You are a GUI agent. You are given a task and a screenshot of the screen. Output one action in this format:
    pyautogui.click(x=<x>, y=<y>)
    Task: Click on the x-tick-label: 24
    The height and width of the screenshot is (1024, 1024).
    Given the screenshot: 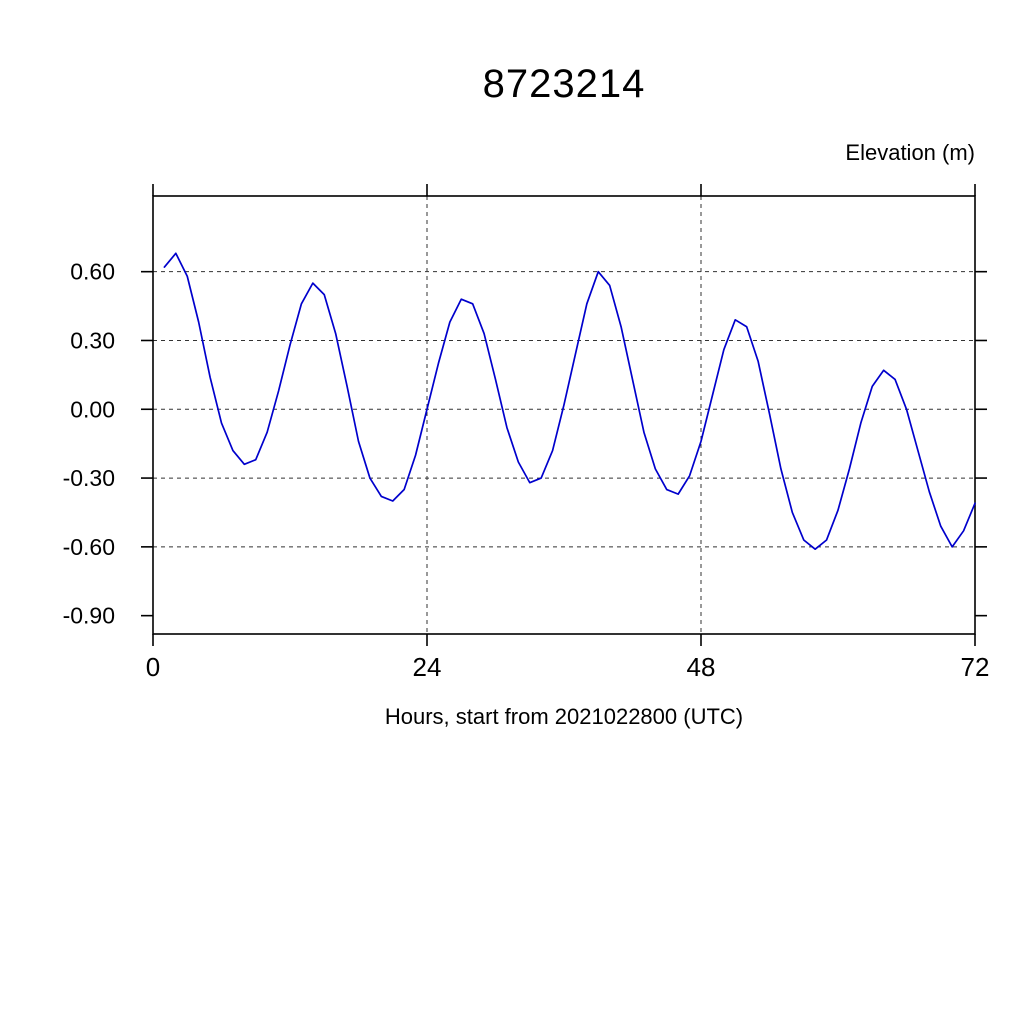 What is the action you would take?
    pyautogui.click(x=427, y=667)
    